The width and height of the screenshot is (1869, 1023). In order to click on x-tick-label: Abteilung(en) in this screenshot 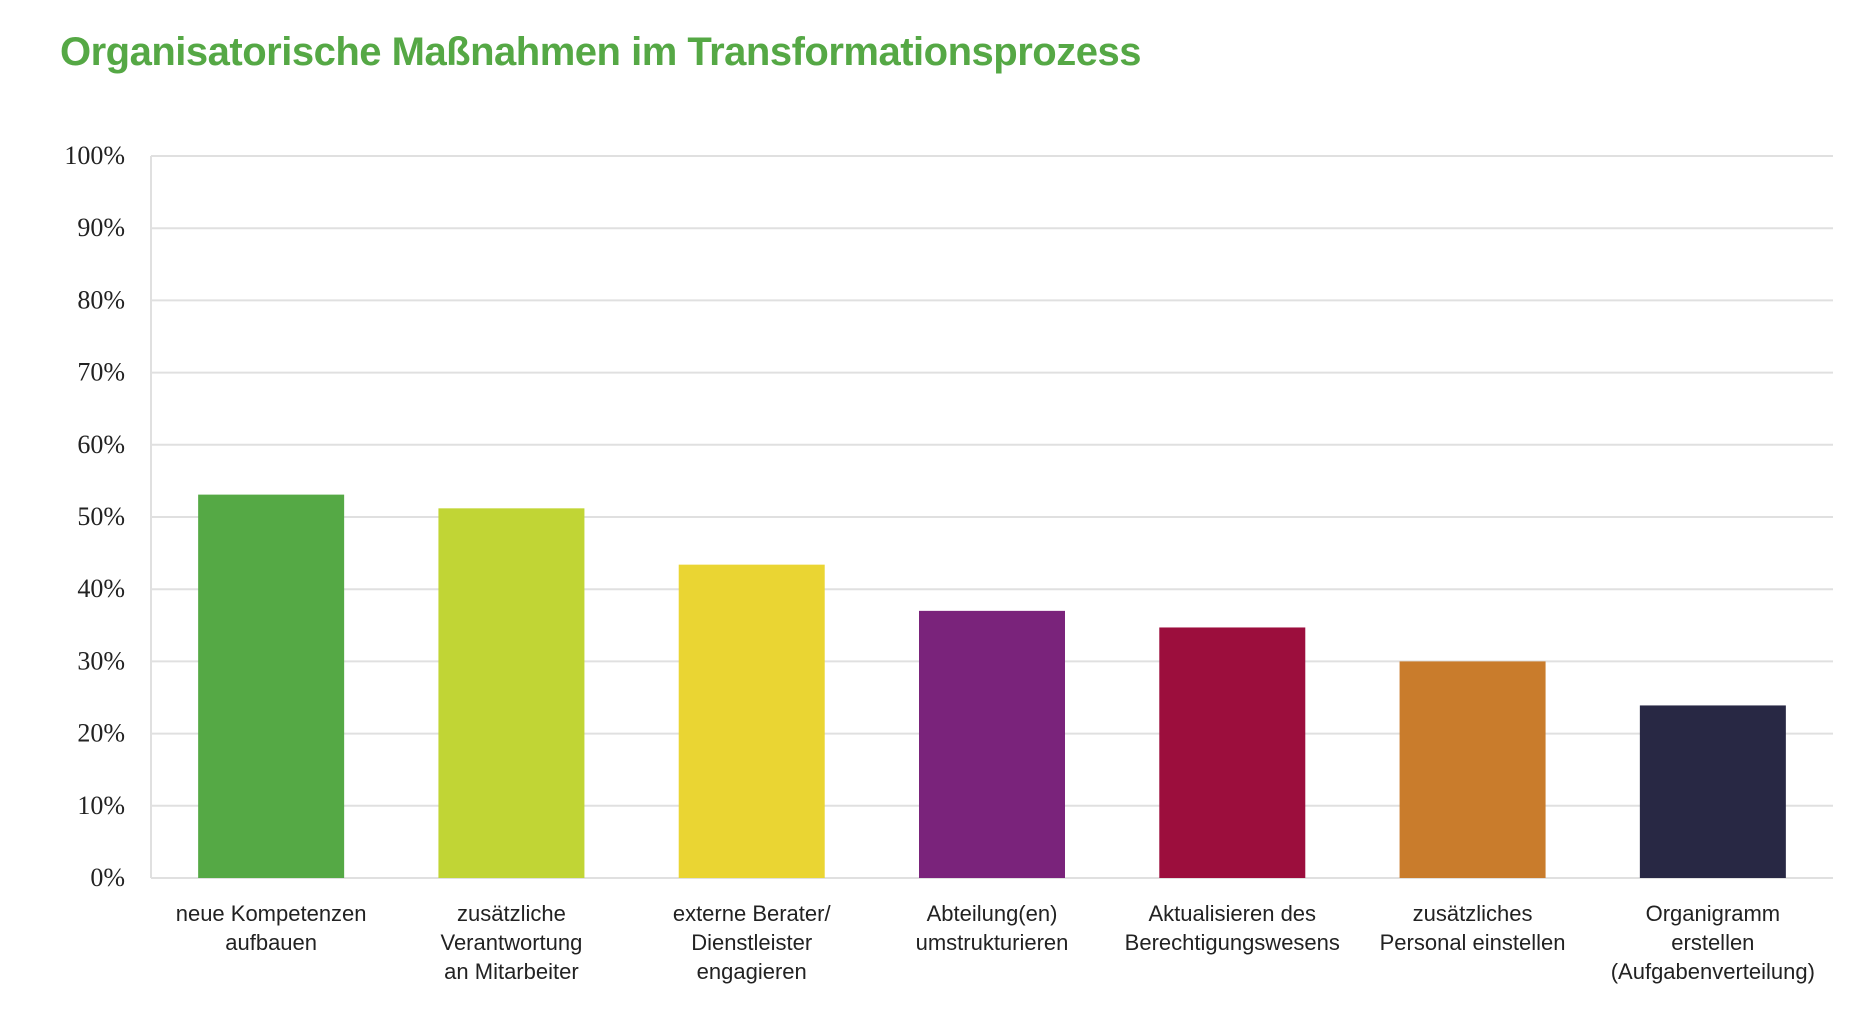, I will do `click(992, 913)`.